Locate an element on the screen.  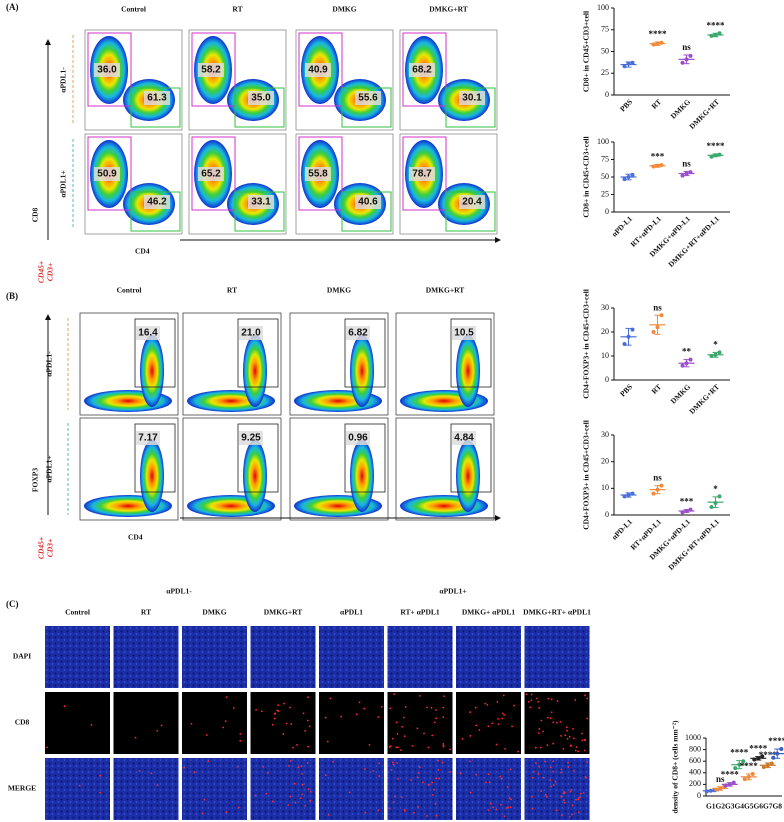
x-tick-label: DMKG+RT+αPD-L1 is located at coordinates (693, 241).